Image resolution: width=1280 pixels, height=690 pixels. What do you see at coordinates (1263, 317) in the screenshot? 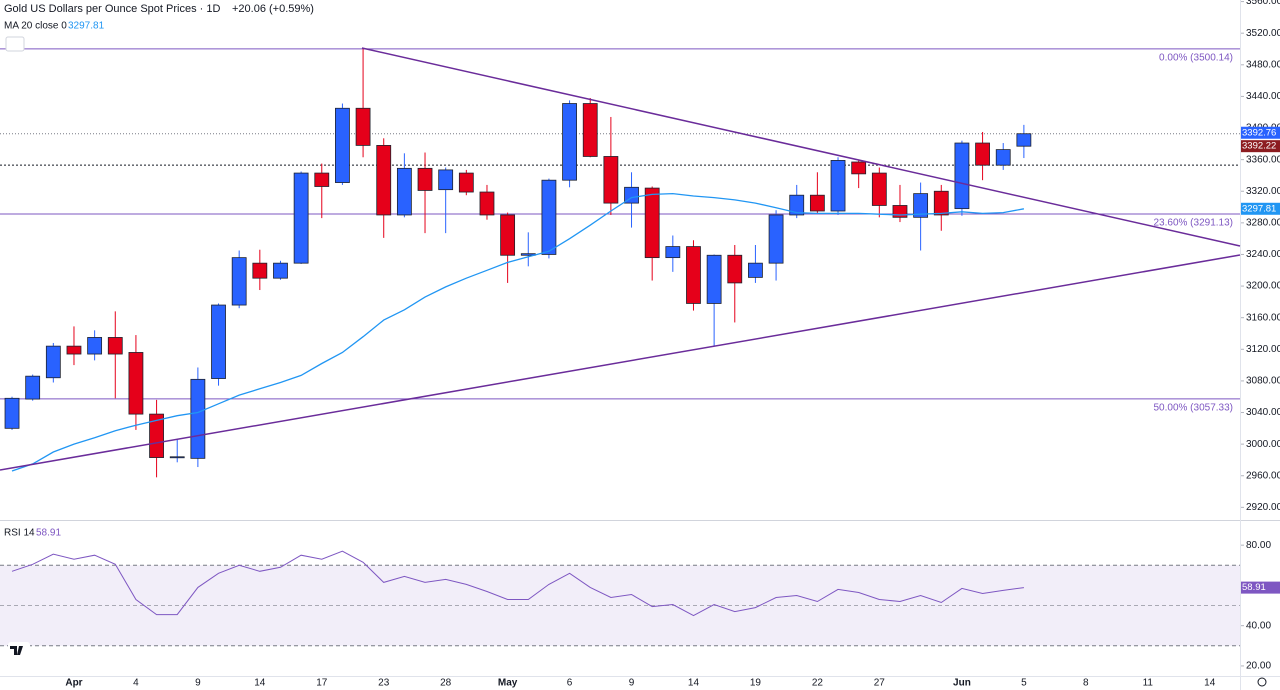
I see `y-tick-label: 3160.00` at bounding box center [1263, 317].